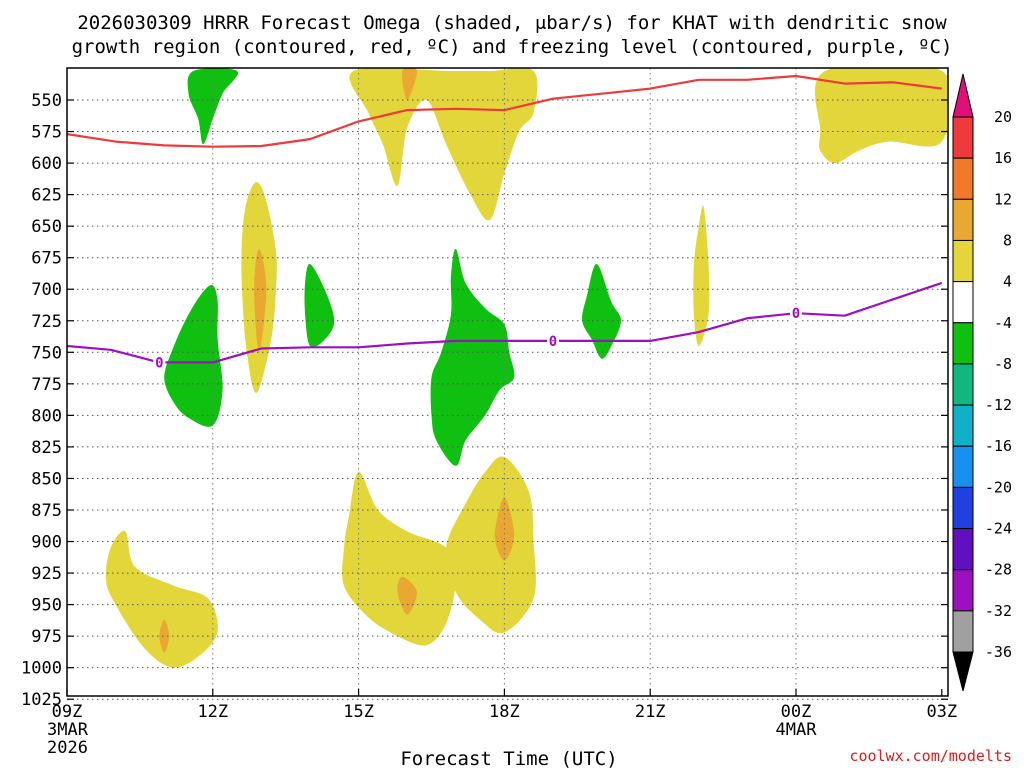  Describe the element at coordinates (46, 259) in the screenshot. I see `y-tick-label-675: 675` at that location.